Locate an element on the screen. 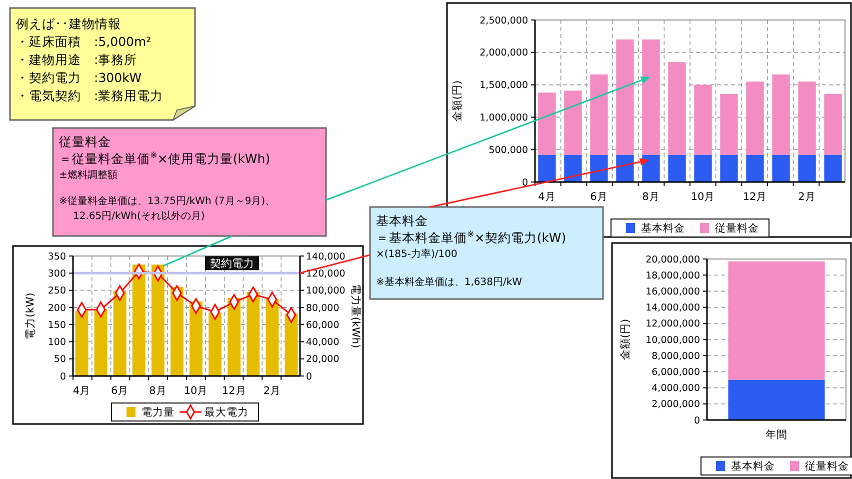 This screenshot has width=852, height=479. text: ＝従量料金単価$^{※}$×使用電力量(kWh) is located at coordinates (164, 158).